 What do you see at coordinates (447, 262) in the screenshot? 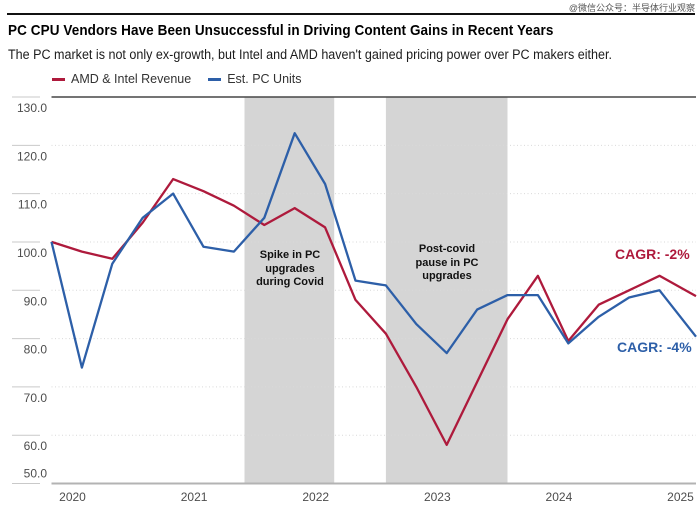
I see `annotation-postcovid-pause: Post-covid pause in PC upgrades` at bounding box center [447, 262].